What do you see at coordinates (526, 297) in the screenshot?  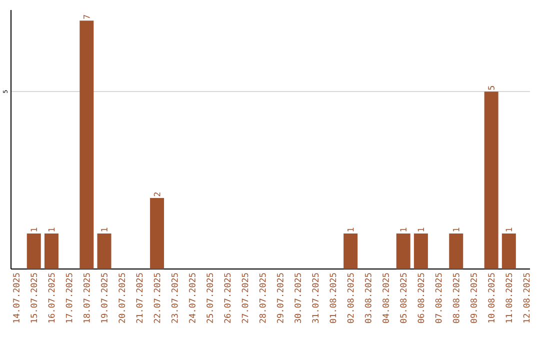 I see `x-tick-label: 12.08.2025` at bounding box center [526, 297].